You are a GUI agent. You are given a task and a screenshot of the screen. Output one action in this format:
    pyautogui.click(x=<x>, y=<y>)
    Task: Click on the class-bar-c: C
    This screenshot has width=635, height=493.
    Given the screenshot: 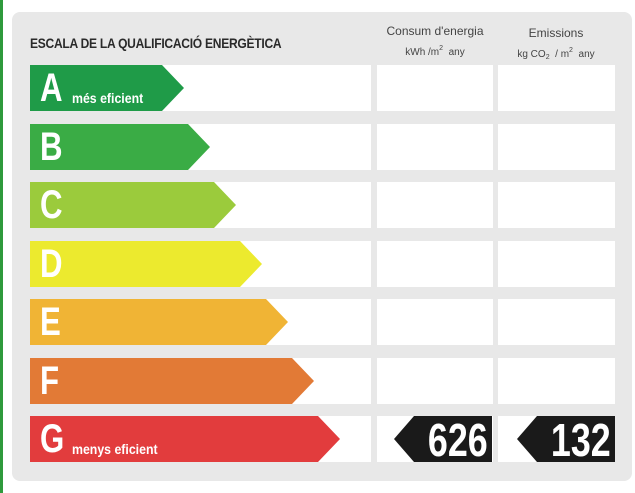 What is the action you would take?
    pyautogui.click(x=133, y=205)
    